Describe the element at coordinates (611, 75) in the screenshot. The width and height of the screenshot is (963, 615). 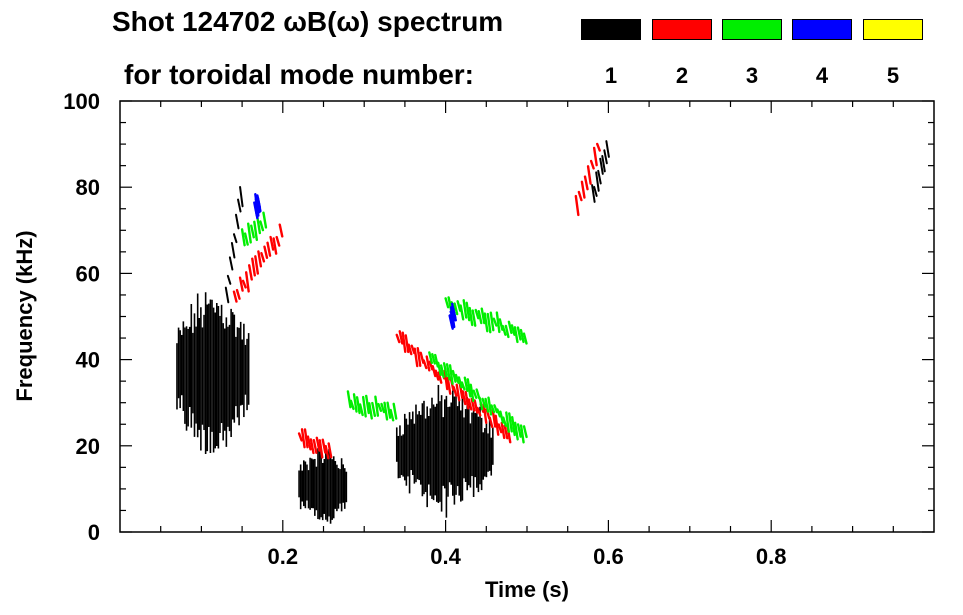
I see `legend-label-mode-1: 1` at that location.